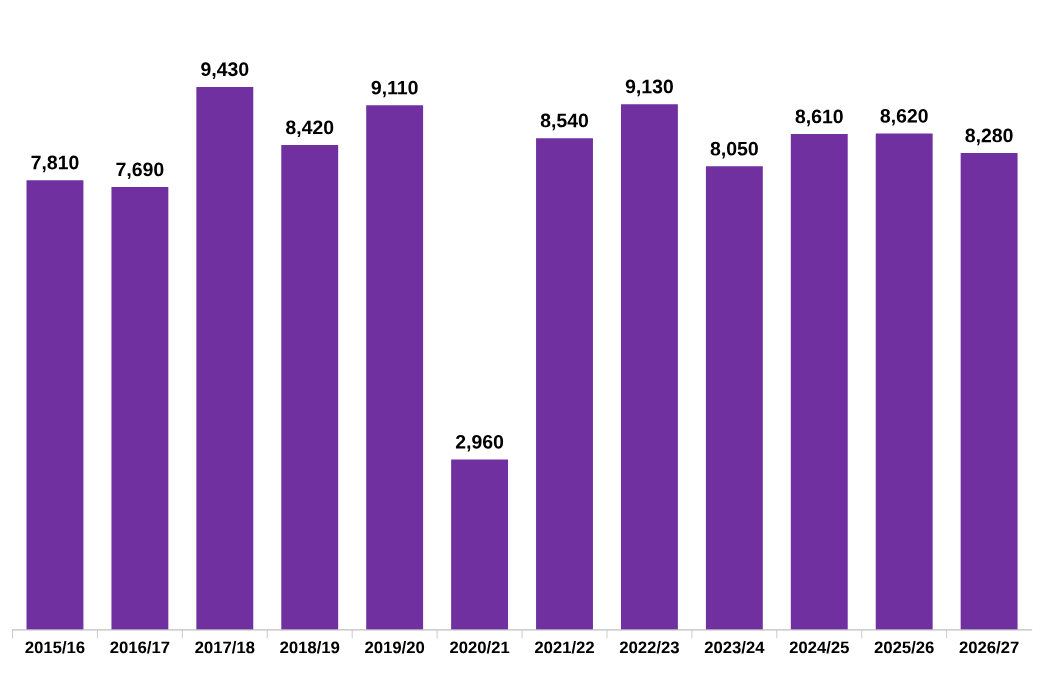 Image resolution: width=1042 pixels, height=681 pixels. I want to click on x-tick-label: 2025/26, so click(904, 647).